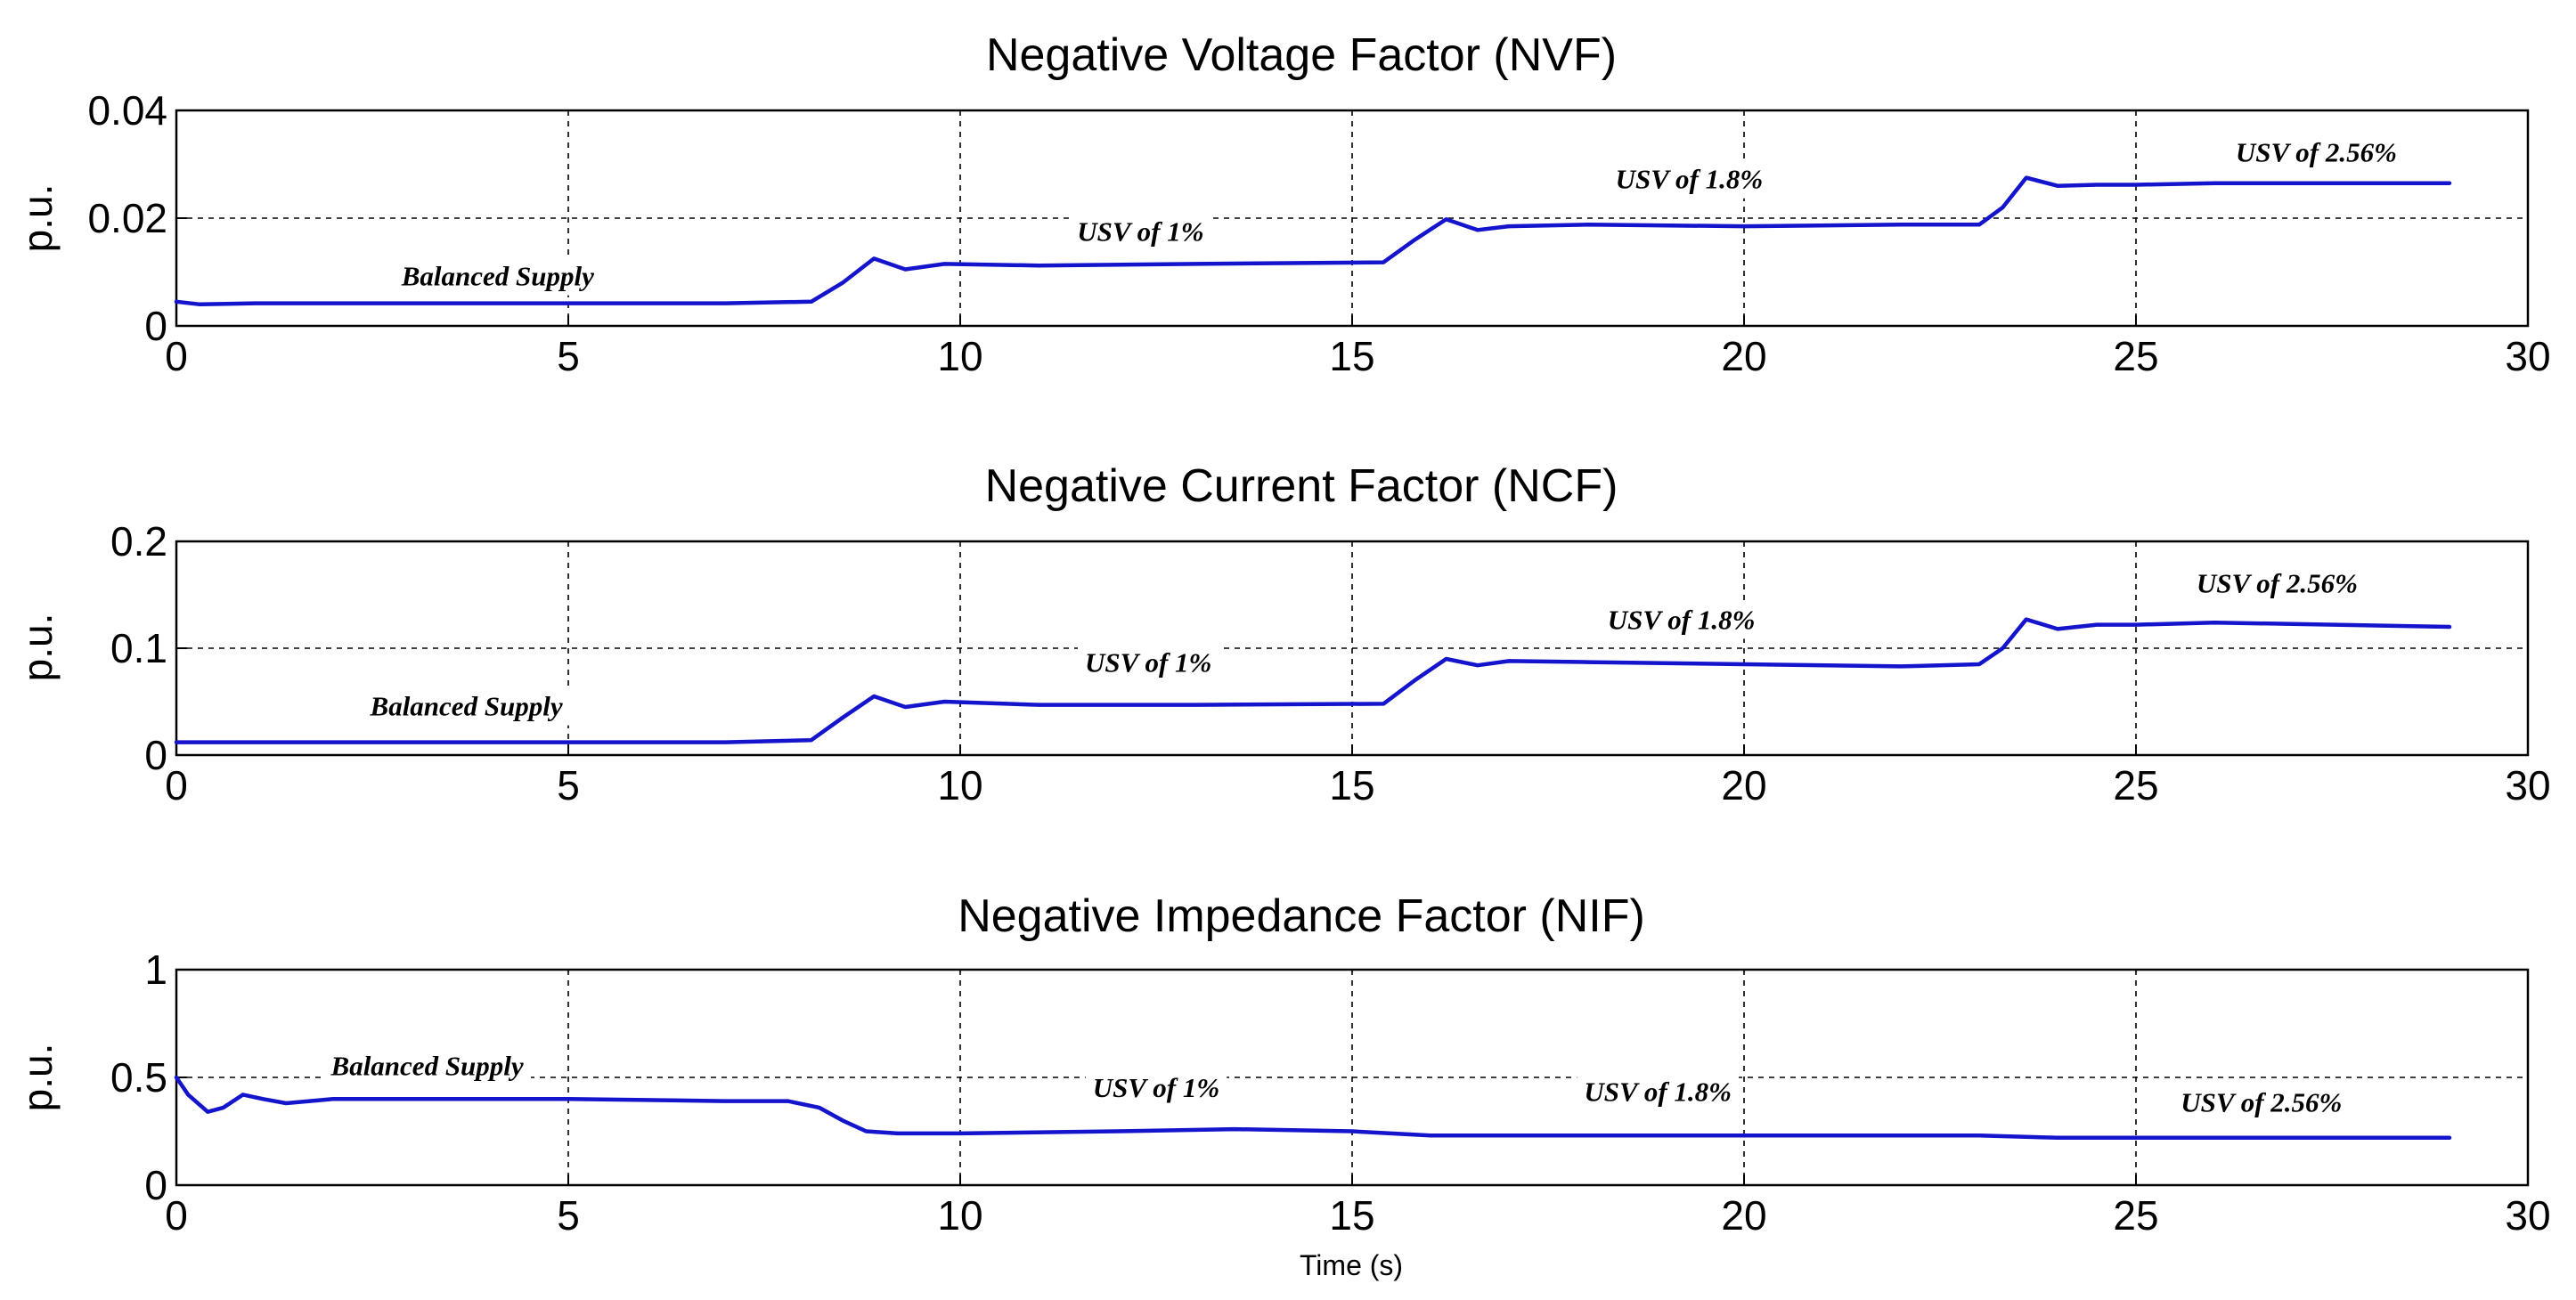 This screenshot has height=1300, width=2576. Describe the element at coordinates (139, 648) in the screenshot. I see `y-tick-label: 0.1` at that location.